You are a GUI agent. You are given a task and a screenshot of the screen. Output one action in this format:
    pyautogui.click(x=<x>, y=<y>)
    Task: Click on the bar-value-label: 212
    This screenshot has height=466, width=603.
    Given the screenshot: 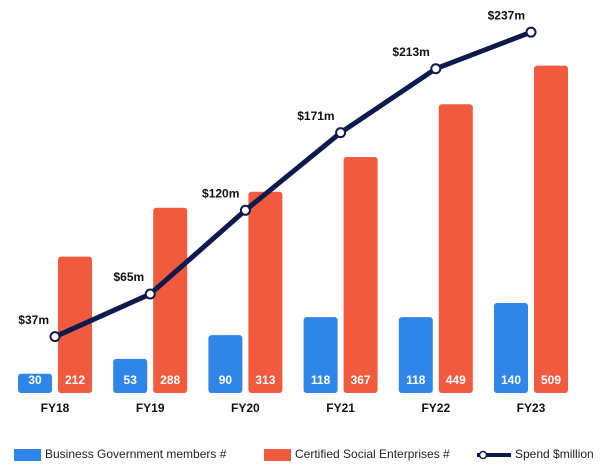 What is the action you would take?
    pyautogui.click(x=75, y=380)
    